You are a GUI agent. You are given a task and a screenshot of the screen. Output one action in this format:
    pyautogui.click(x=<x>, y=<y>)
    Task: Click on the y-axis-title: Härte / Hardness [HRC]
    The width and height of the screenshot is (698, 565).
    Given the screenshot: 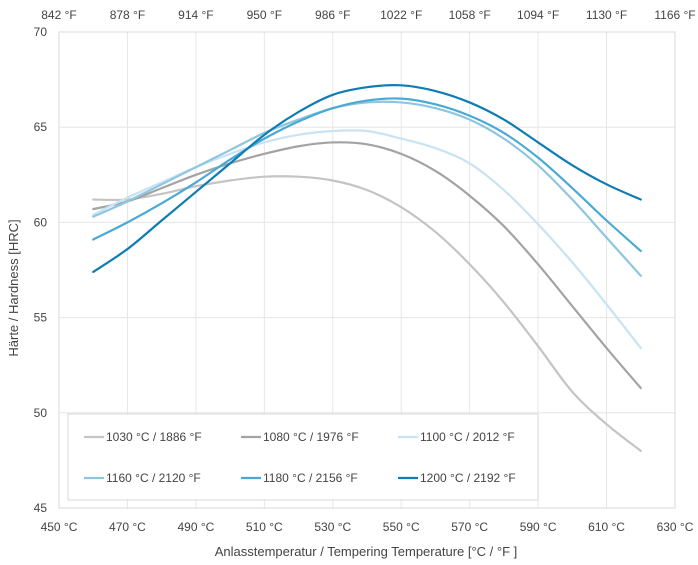 What is the action you would take?
    pyautogui.click(x=13, y=287)
    